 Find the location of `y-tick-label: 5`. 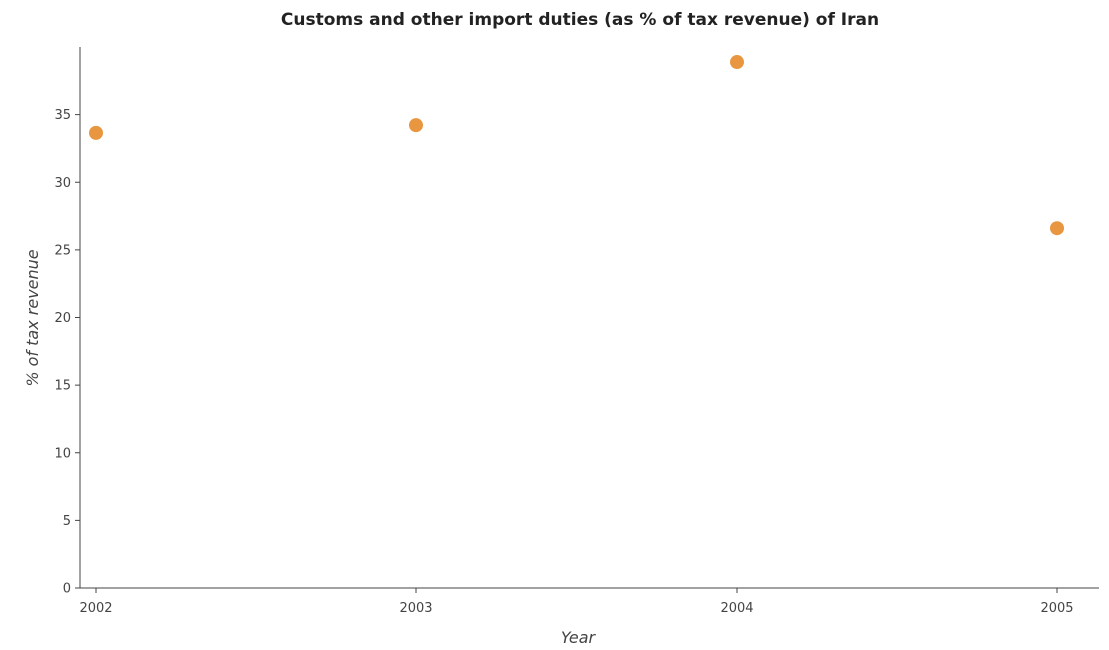

y-tick-label: 5 is located at coordinates (67, 521).